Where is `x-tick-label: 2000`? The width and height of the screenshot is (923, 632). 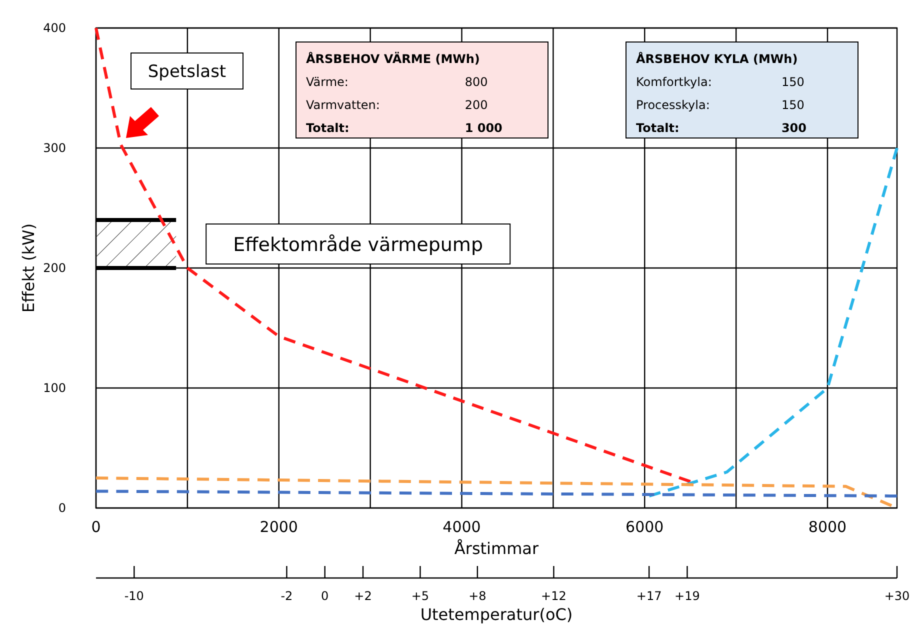
x-tick-label: 2000 is located at coordinates (279, 527).